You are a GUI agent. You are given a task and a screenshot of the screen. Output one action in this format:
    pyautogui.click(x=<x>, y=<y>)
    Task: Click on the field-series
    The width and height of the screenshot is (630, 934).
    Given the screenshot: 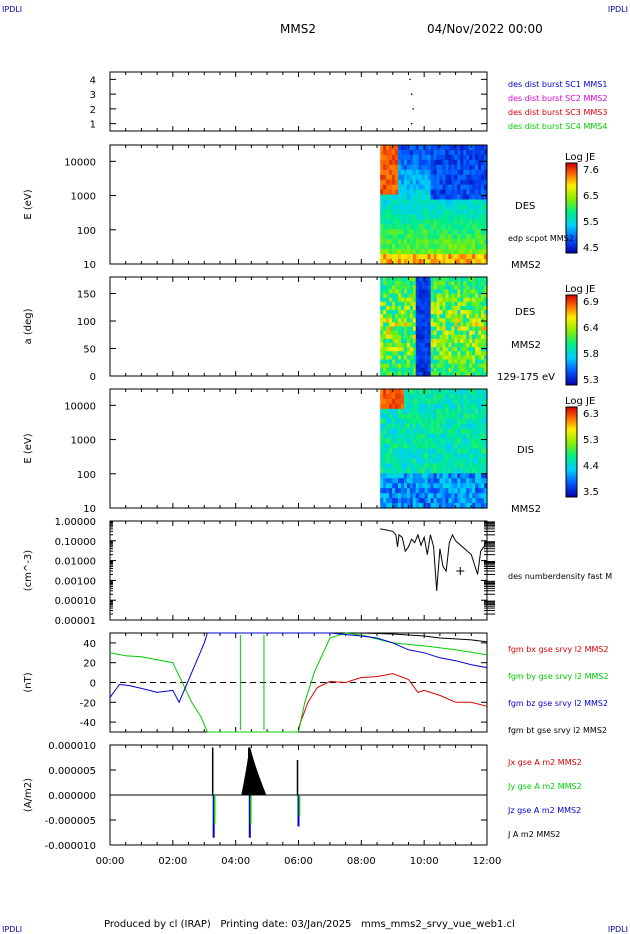 What is the action you would take?
    pyautogui.click(x=424, y=637)
    